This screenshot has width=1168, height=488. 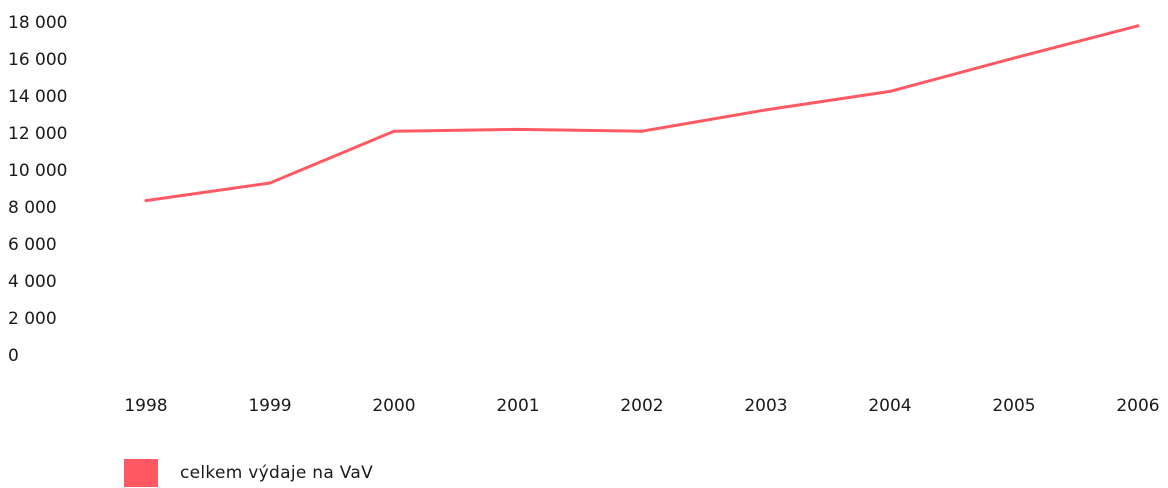 I want to click on x-tick-label: 2002, so click(x=641, y=406).